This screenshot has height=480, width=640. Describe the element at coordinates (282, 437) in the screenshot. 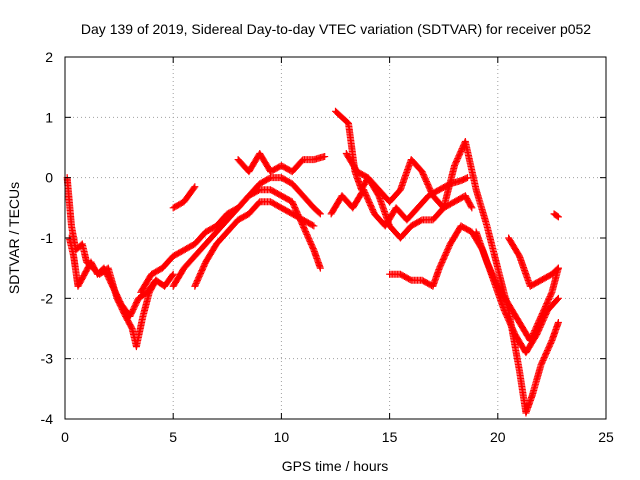

I see `x-tick-label: 10` at that location.